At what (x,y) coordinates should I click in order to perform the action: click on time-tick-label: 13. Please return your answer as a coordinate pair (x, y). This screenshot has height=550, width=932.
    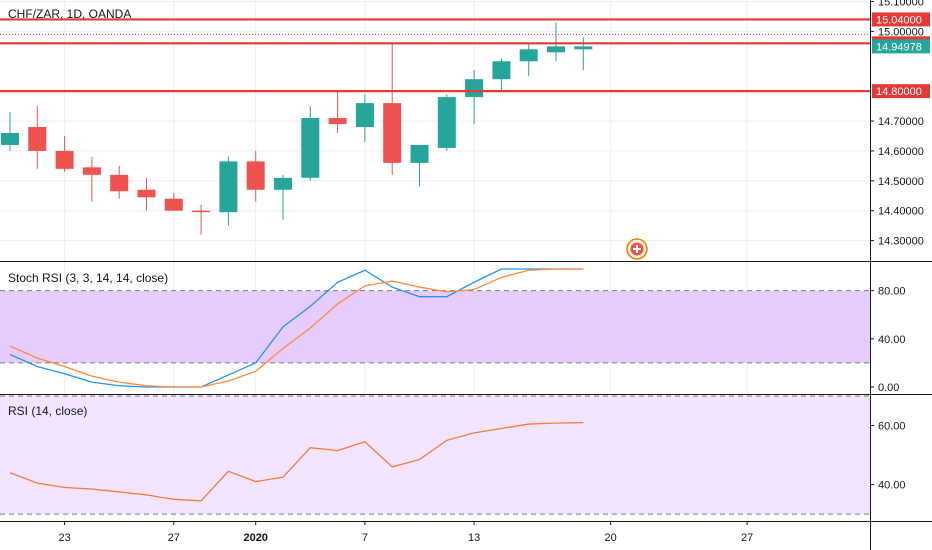
    Looking at the image, I should click on (474, 538).